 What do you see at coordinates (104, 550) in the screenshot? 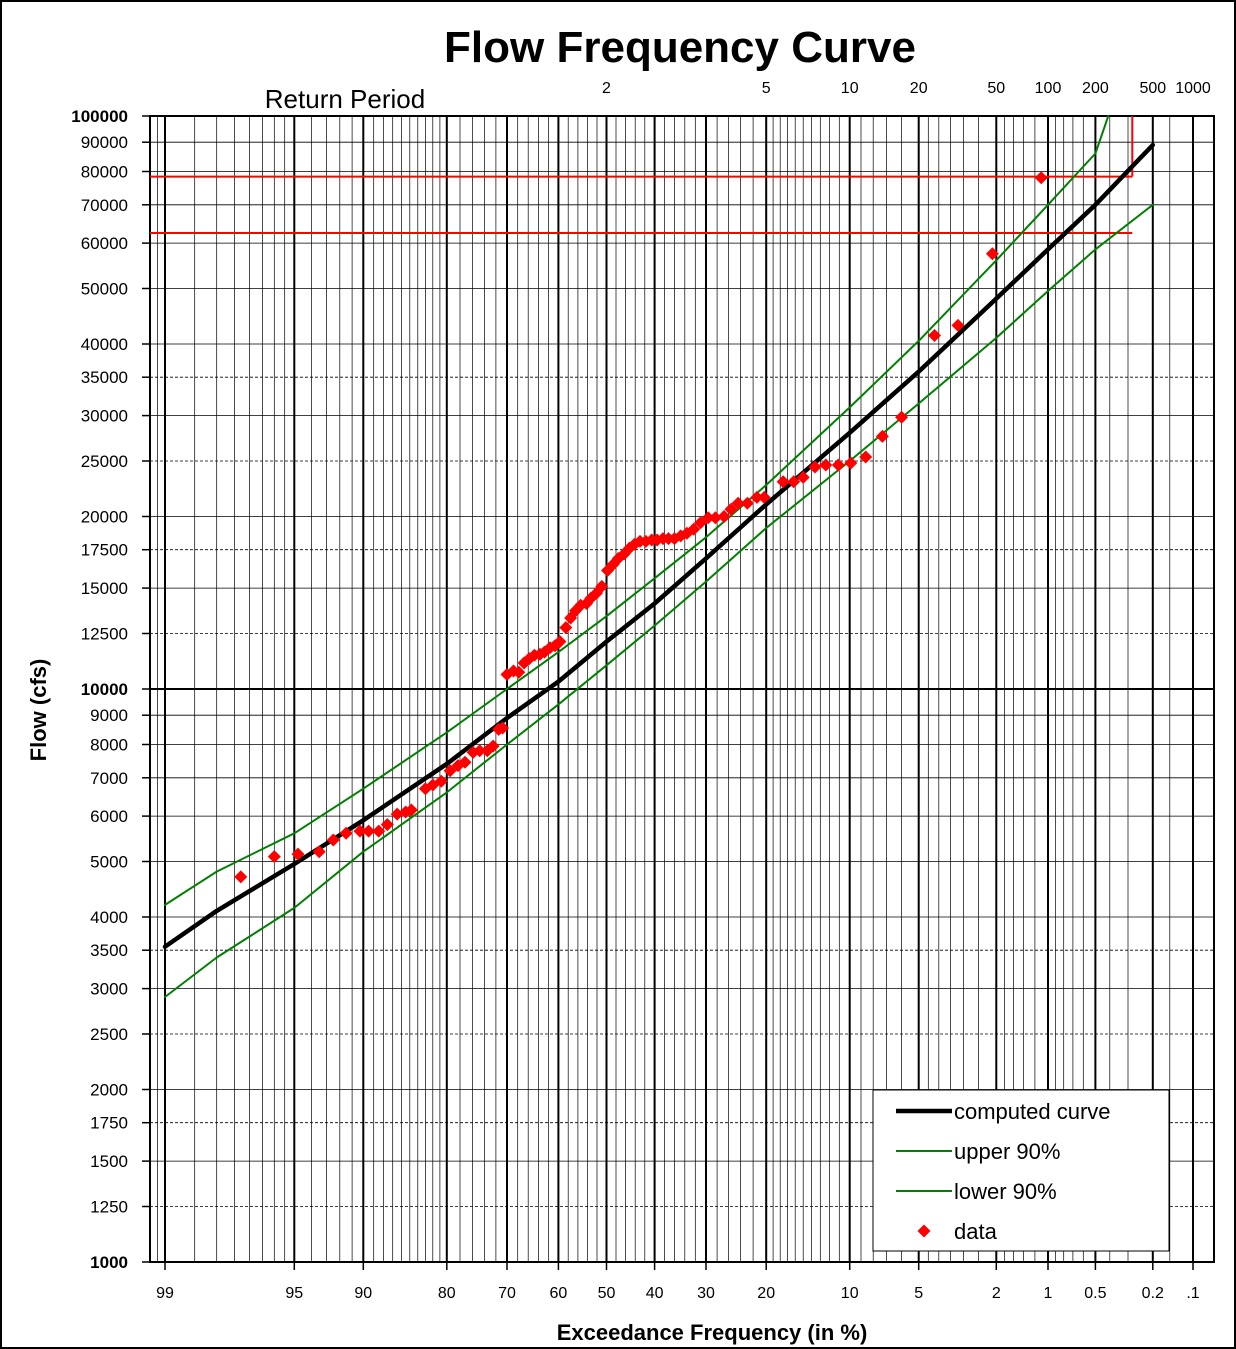
I see `y-tick-label: 17500` at bounding box center [104, 550].